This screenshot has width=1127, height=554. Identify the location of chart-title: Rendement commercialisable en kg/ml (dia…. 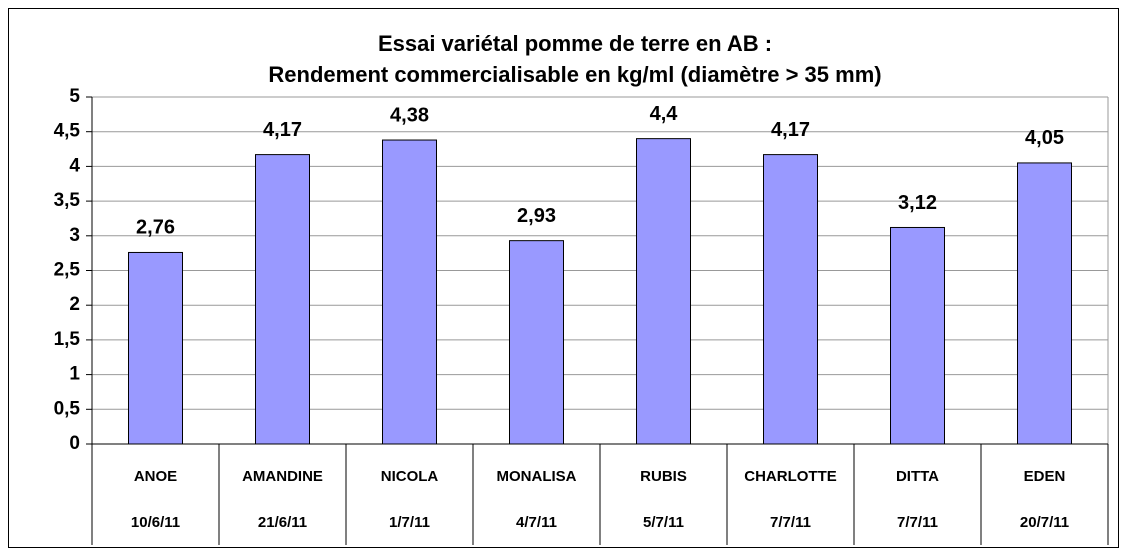
(574, 74).